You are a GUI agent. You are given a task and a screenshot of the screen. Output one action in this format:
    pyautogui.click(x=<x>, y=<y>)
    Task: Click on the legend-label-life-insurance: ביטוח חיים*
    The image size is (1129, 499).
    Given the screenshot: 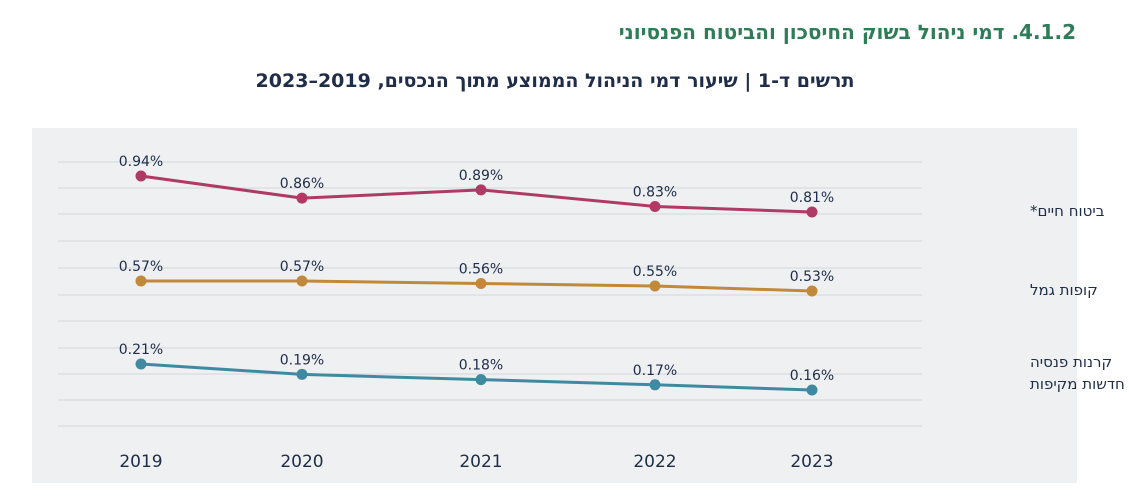 What is the action you would take?
    pyautogui.click(x=1067, y=211)
    